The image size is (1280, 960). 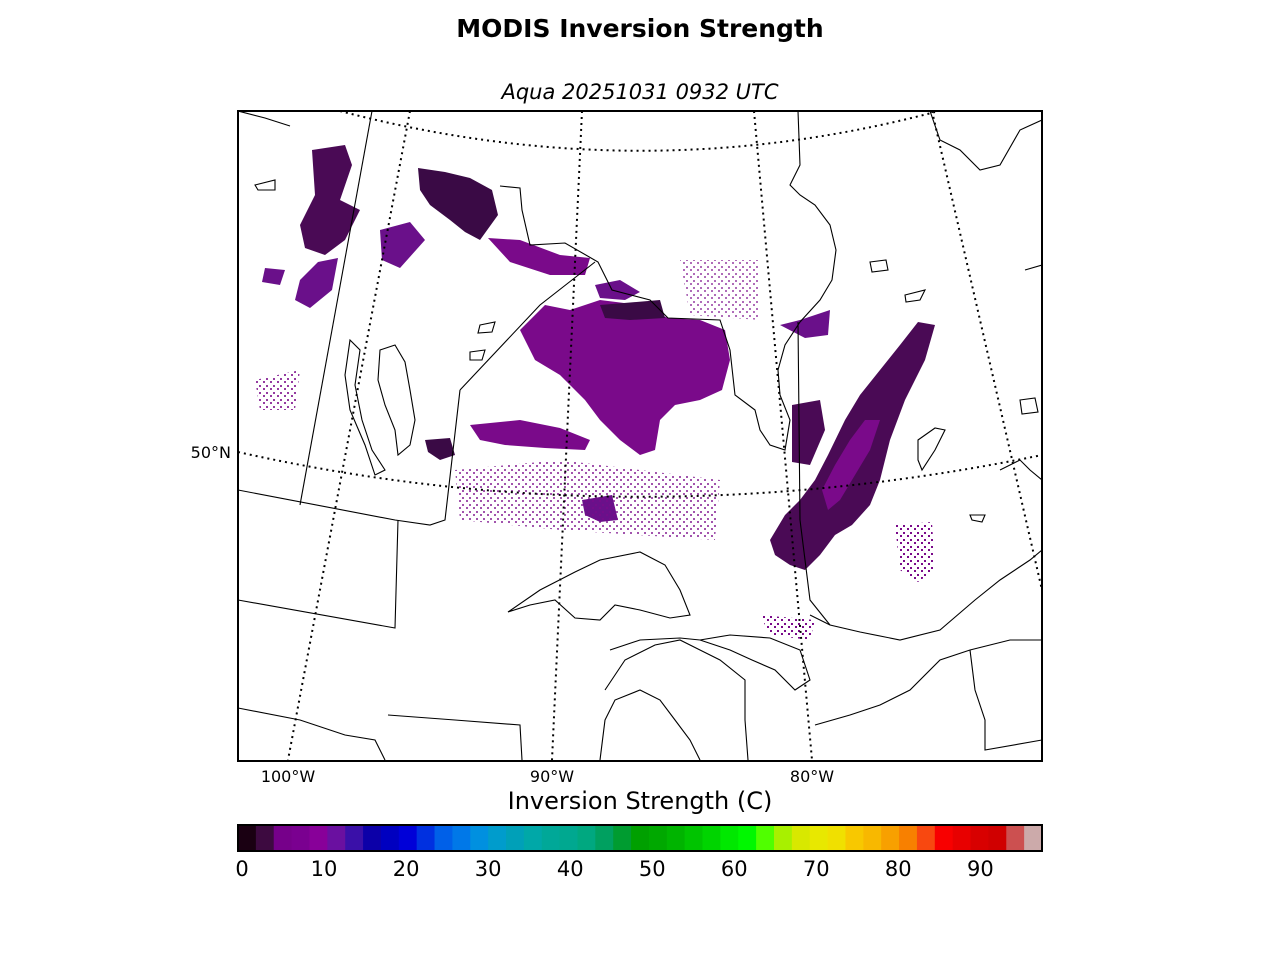 What do you see at coordinates (816, 869) in the screenshot?
I see `colorbar-tick-label: 70` at bounding box center [816, 869].